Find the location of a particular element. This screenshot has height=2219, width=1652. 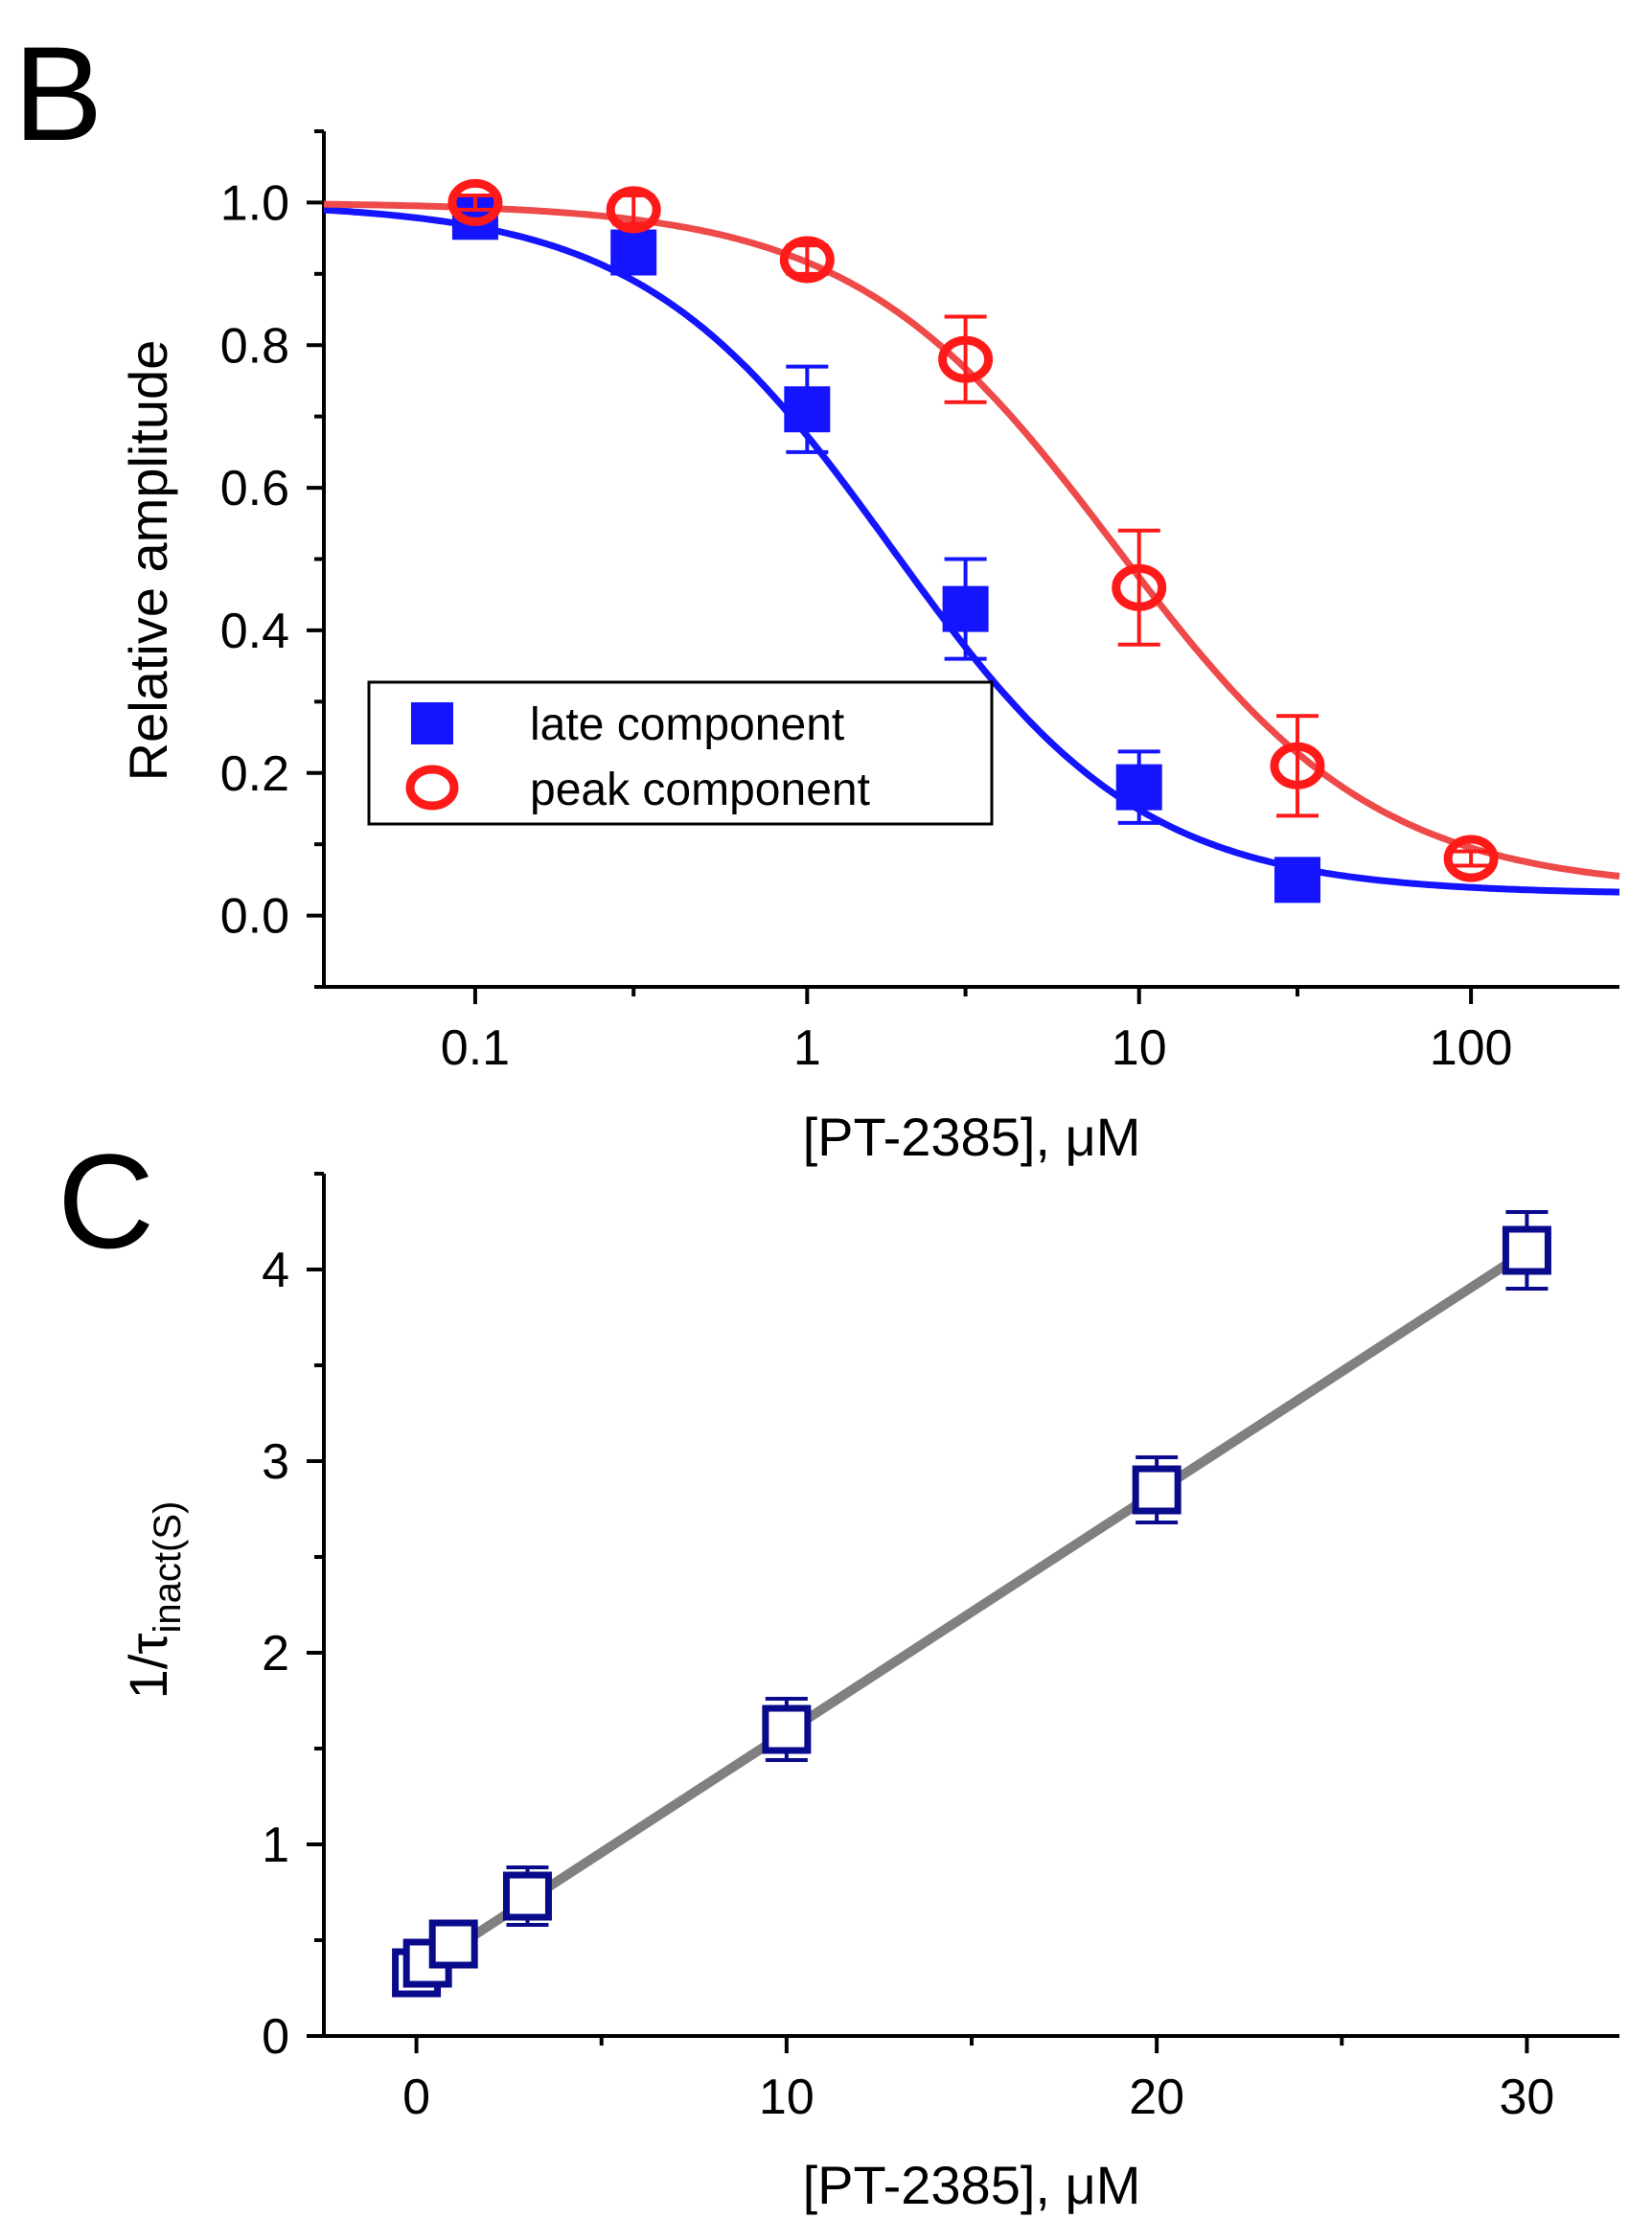

panel-c-y-label-main: 1/τ is located at coordinates (148, 1666).